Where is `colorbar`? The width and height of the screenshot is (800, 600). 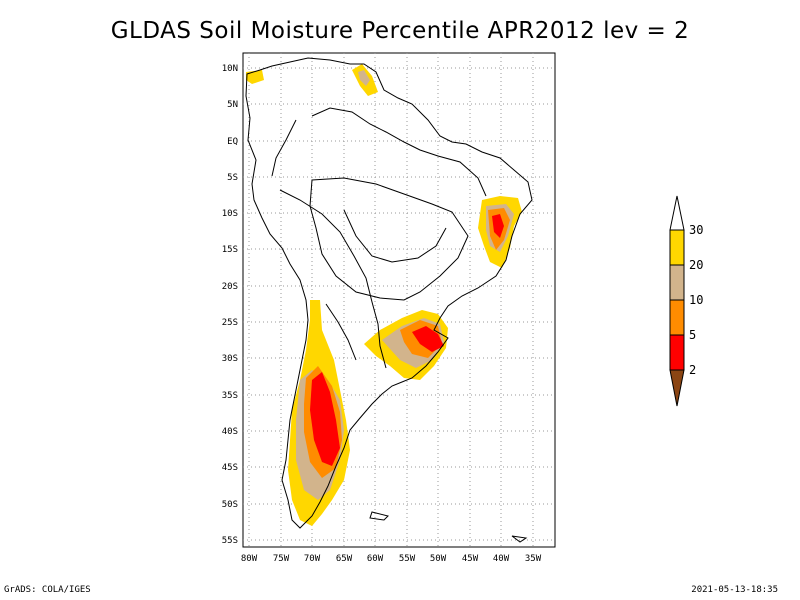 colorbar is located at coordinates (677, 301).